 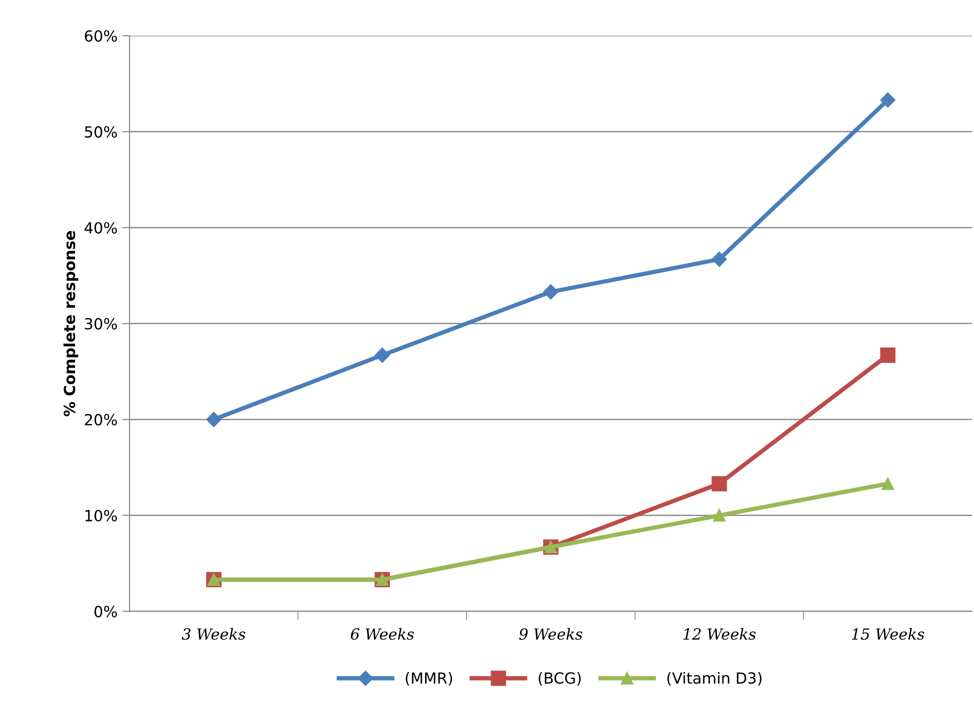 What do you see at coordinates (100, 228) in the screenshot?
I see `y-tick-label: 40%` at bounding box center [100, 228].